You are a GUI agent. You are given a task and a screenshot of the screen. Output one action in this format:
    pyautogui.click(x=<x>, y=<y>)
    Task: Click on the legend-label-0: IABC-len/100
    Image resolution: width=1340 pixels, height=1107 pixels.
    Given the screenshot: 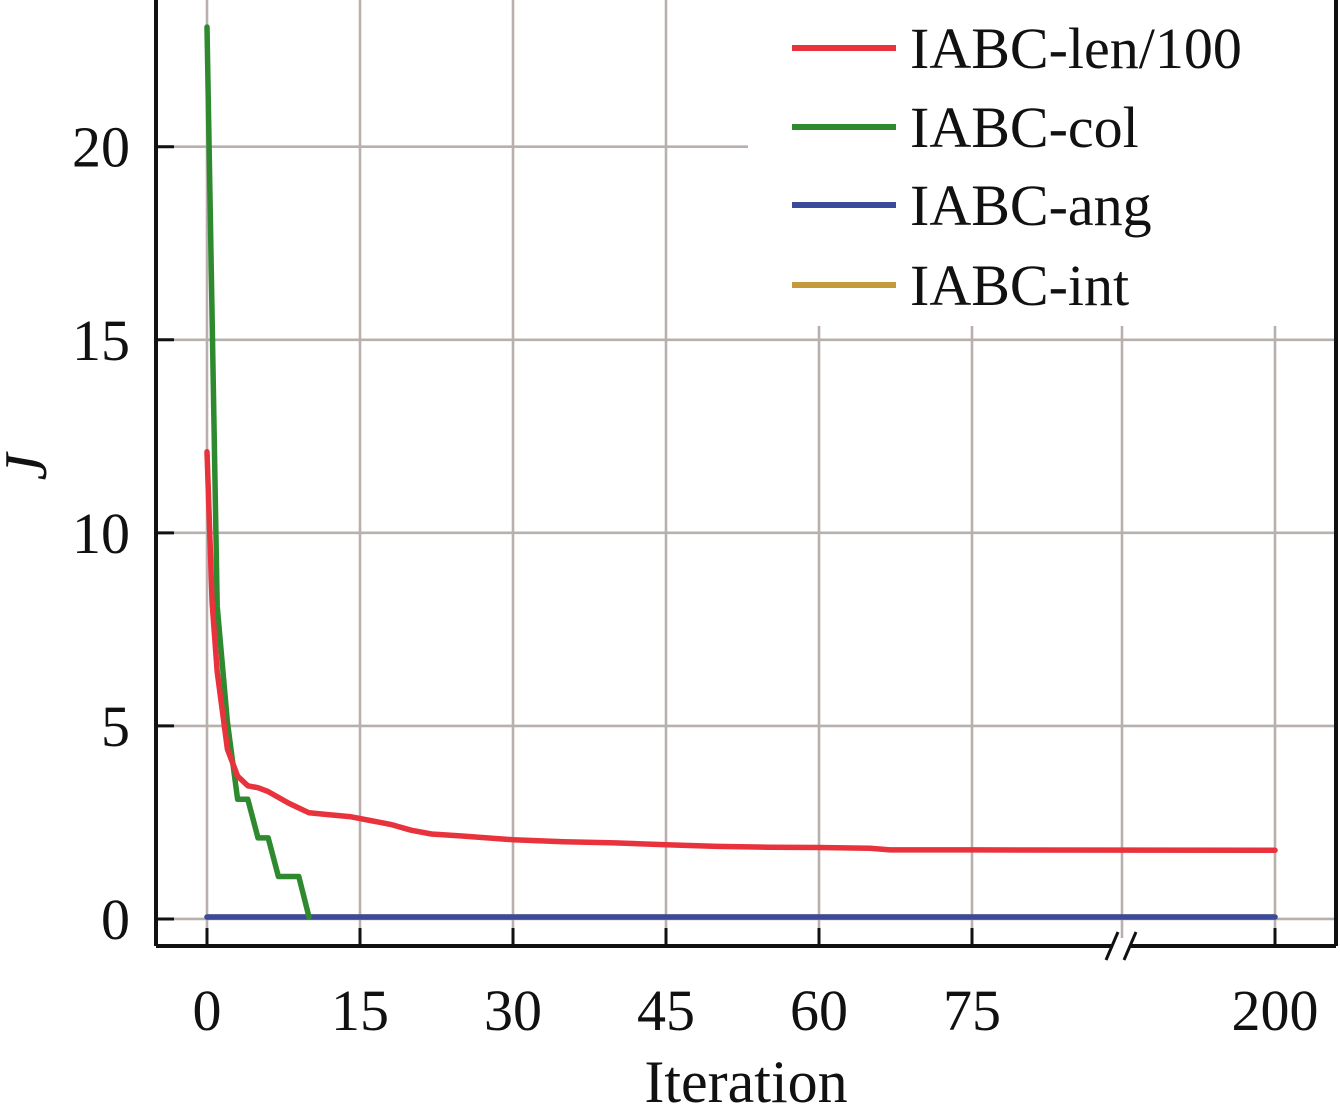 What is the action you would take?
    pyautogui.click(x=1076, y=48)
    